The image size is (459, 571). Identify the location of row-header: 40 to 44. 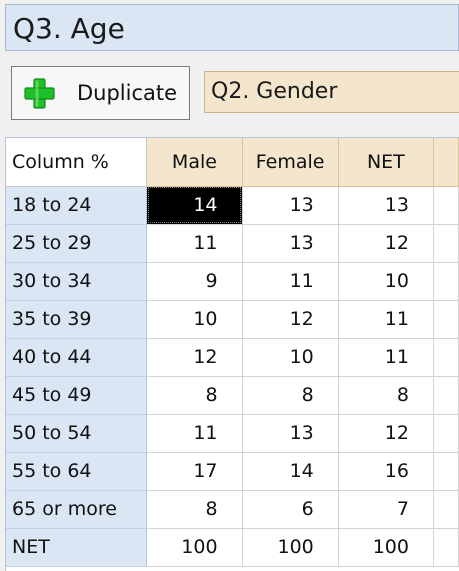
(76, 357).